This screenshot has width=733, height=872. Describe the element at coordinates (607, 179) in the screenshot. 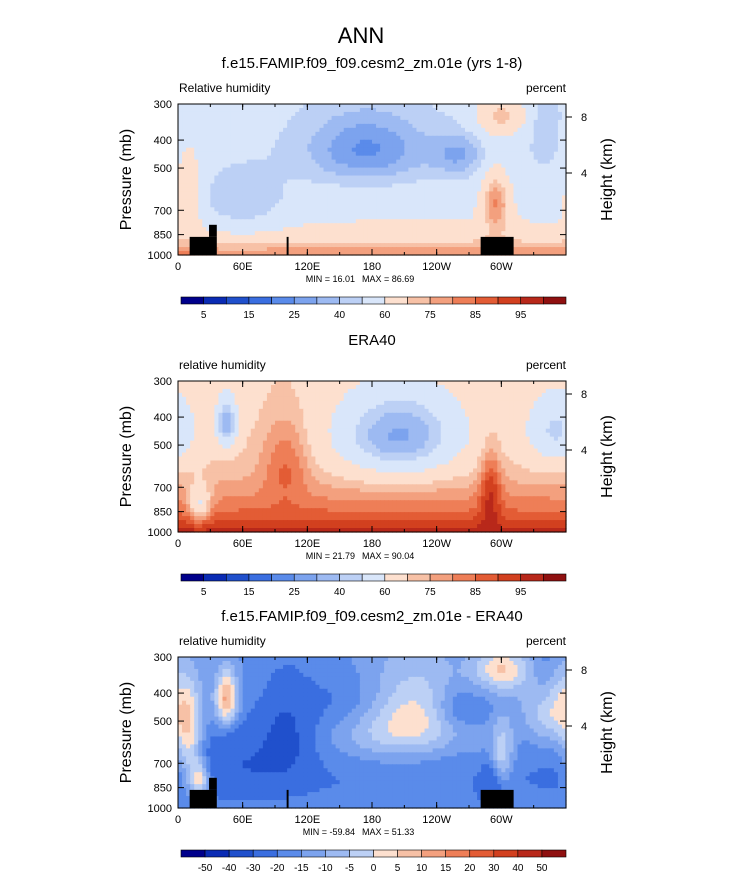

I see `y-axis-title-right: Height (km)` at that location.